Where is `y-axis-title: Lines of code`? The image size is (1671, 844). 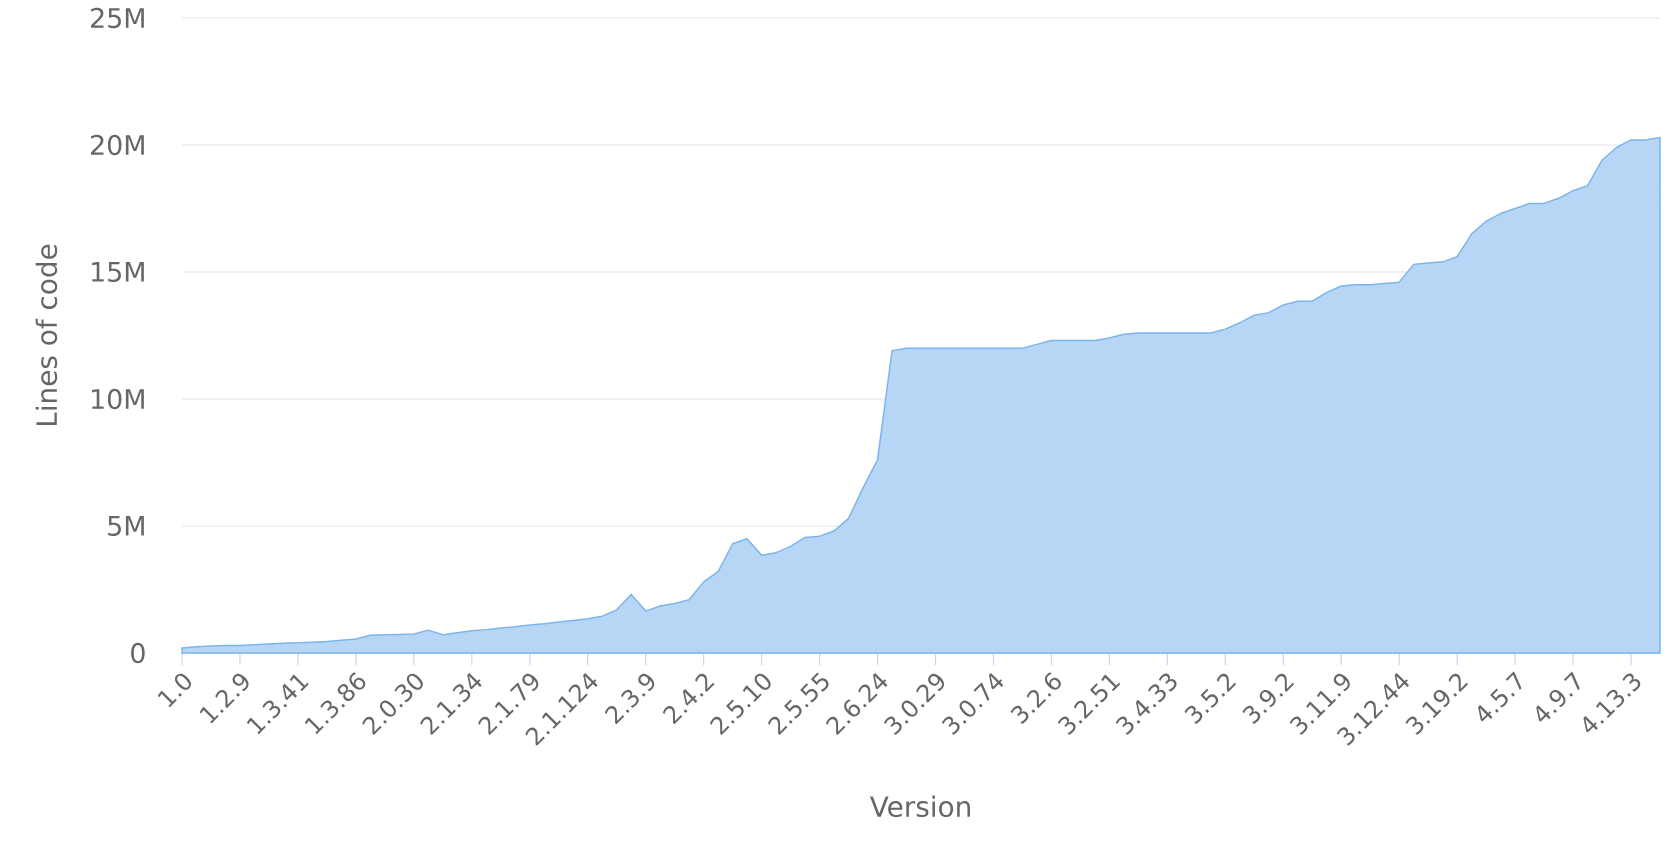 y-axis-title: Lines of code is located at coordinates (46, 335).